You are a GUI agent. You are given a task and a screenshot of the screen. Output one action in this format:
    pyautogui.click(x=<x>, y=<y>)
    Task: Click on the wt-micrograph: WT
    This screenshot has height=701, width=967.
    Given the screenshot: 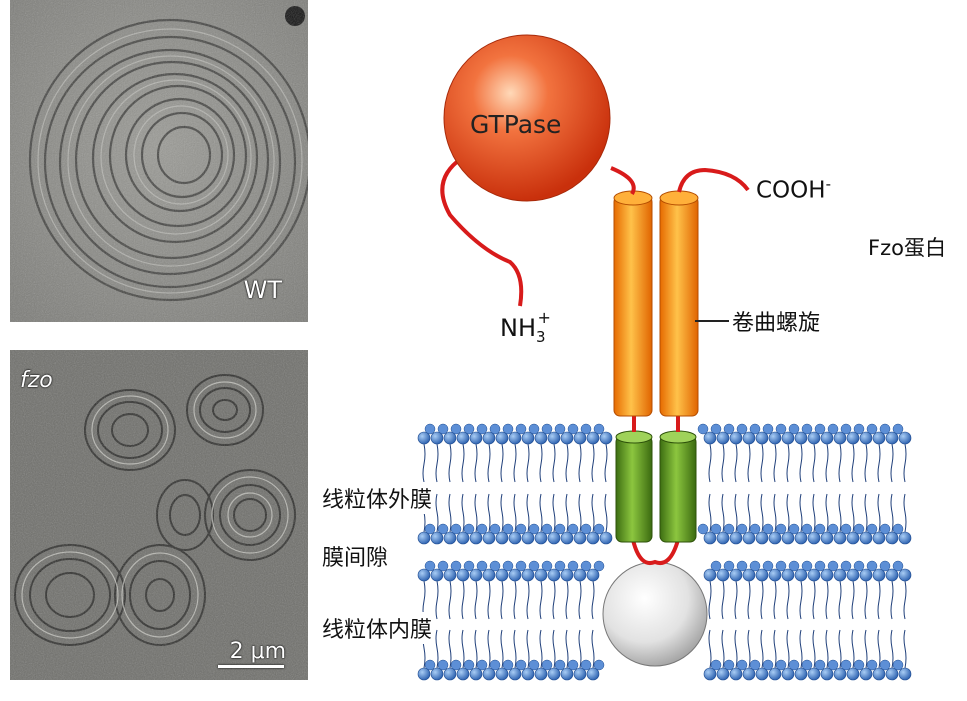 What is the action you would take?
    pyautogui.click(x=159, y=161)
    